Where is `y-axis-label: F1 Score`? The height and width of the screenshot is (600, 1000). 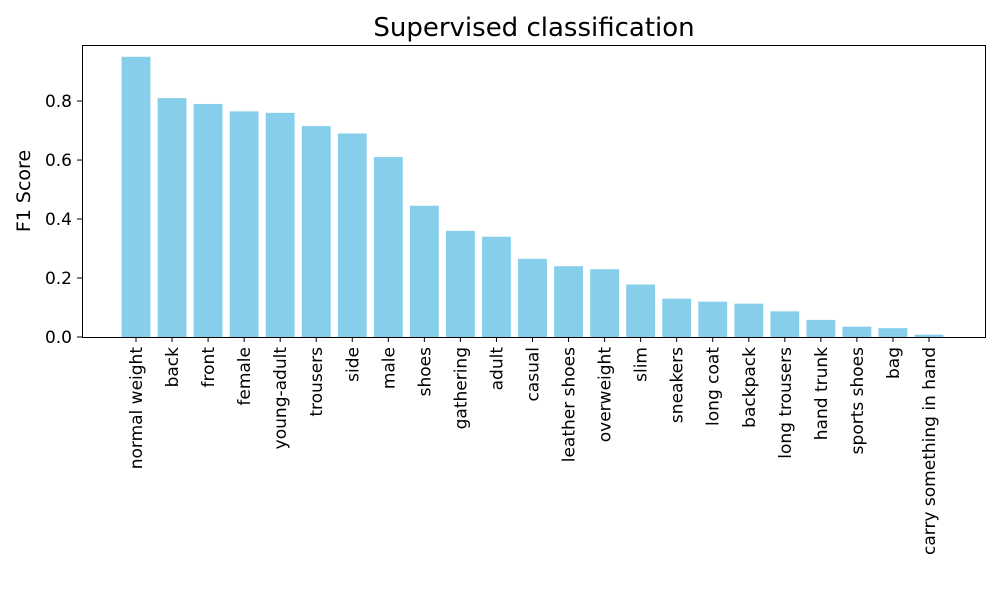
y-axis-label: F1 Score is located at coordinates (24, 191).